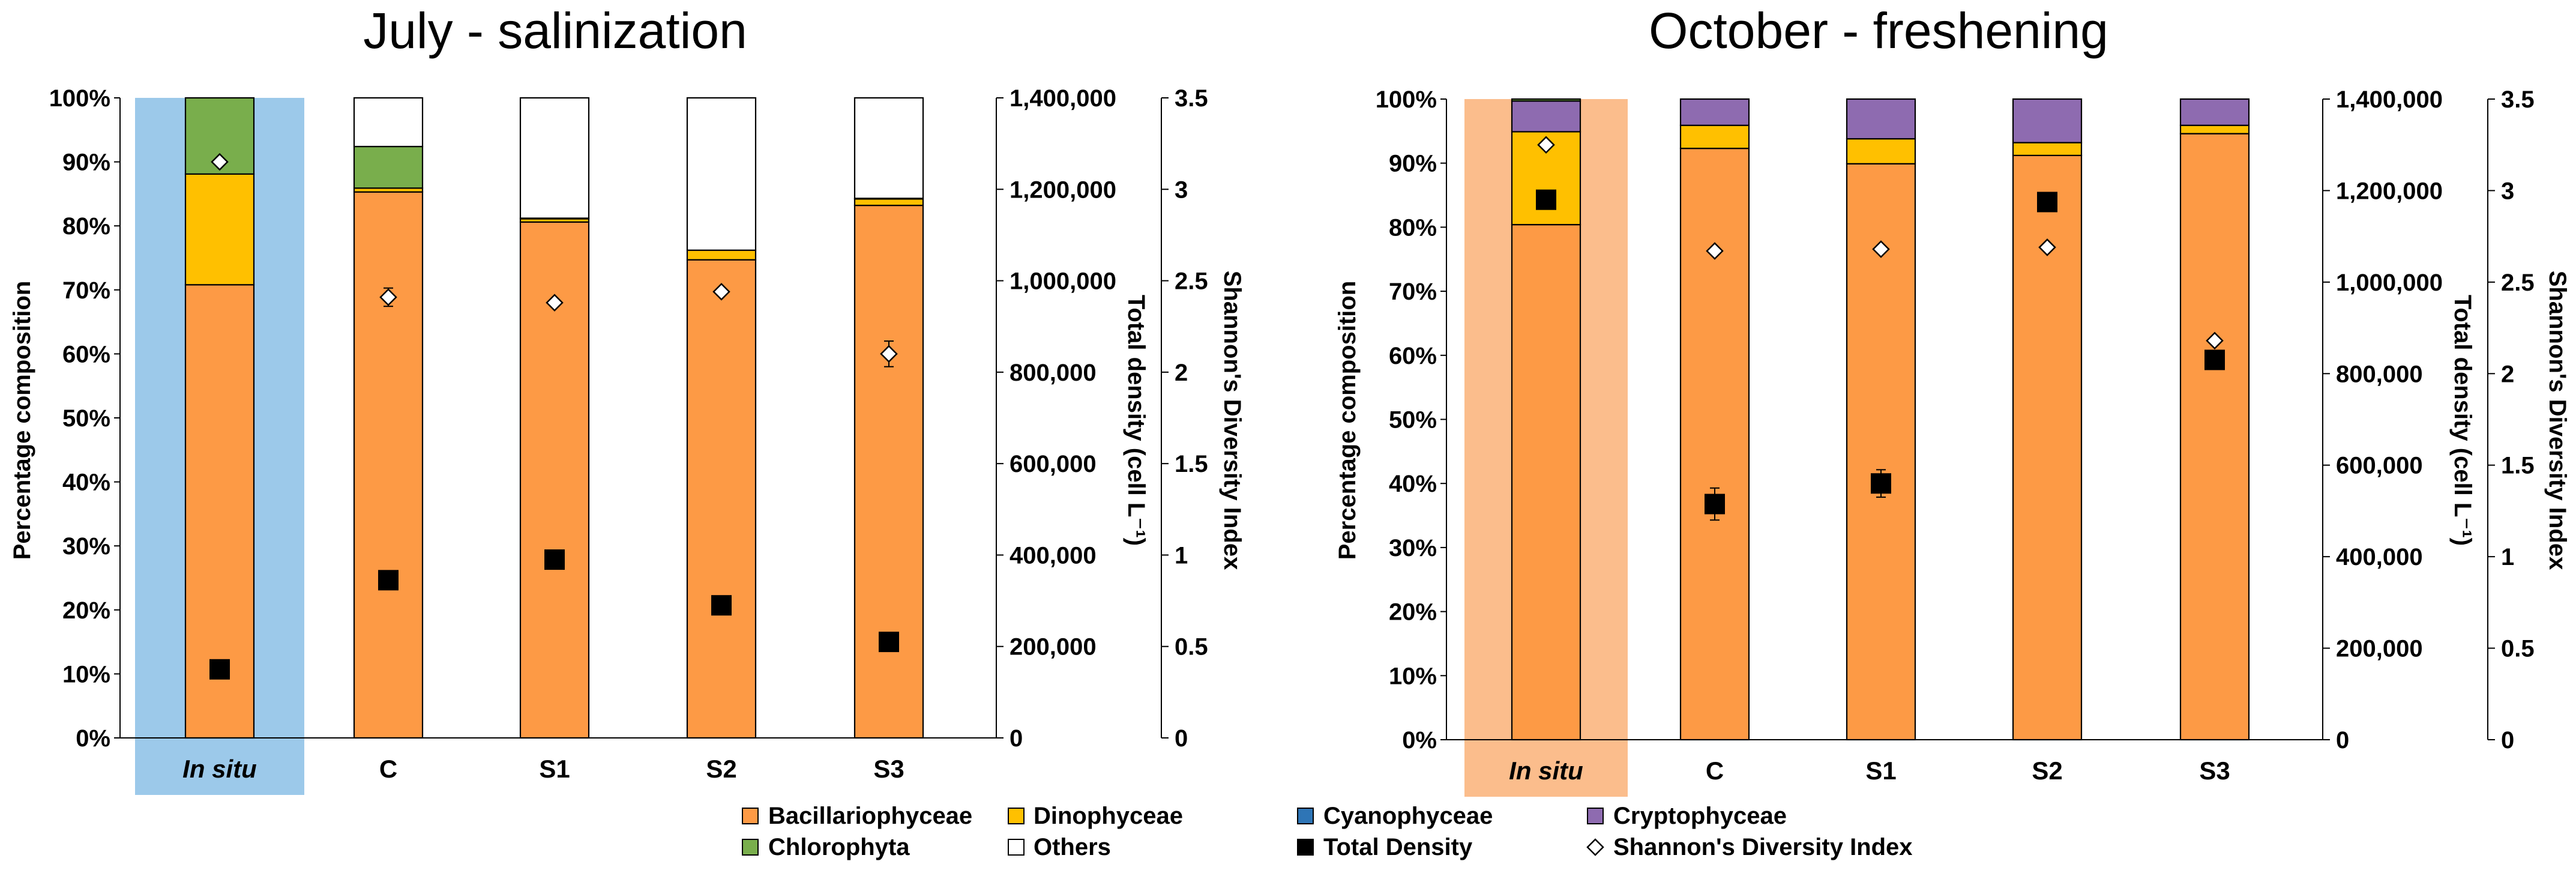 The height and width of the screenshot is (876, 2576). What do you see at coordinates (86, 674) in the screenshot?
I see `y-tick-label: 10%` at bounding box center [86, 674].